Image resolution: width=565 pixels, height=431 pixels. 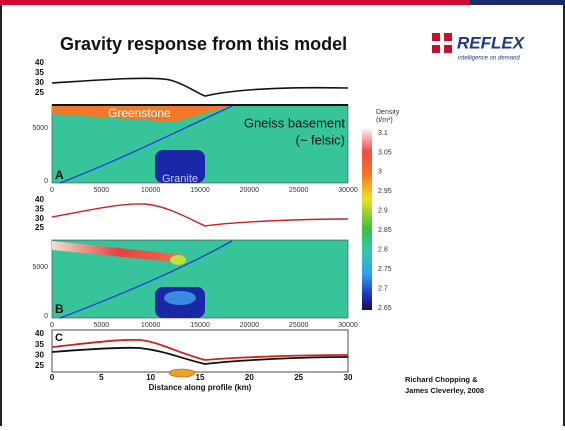 What do you see at coordinates (101, 377) in the screenshot?
I see `x-tick-label: 5` at bounding box center [101, 377].